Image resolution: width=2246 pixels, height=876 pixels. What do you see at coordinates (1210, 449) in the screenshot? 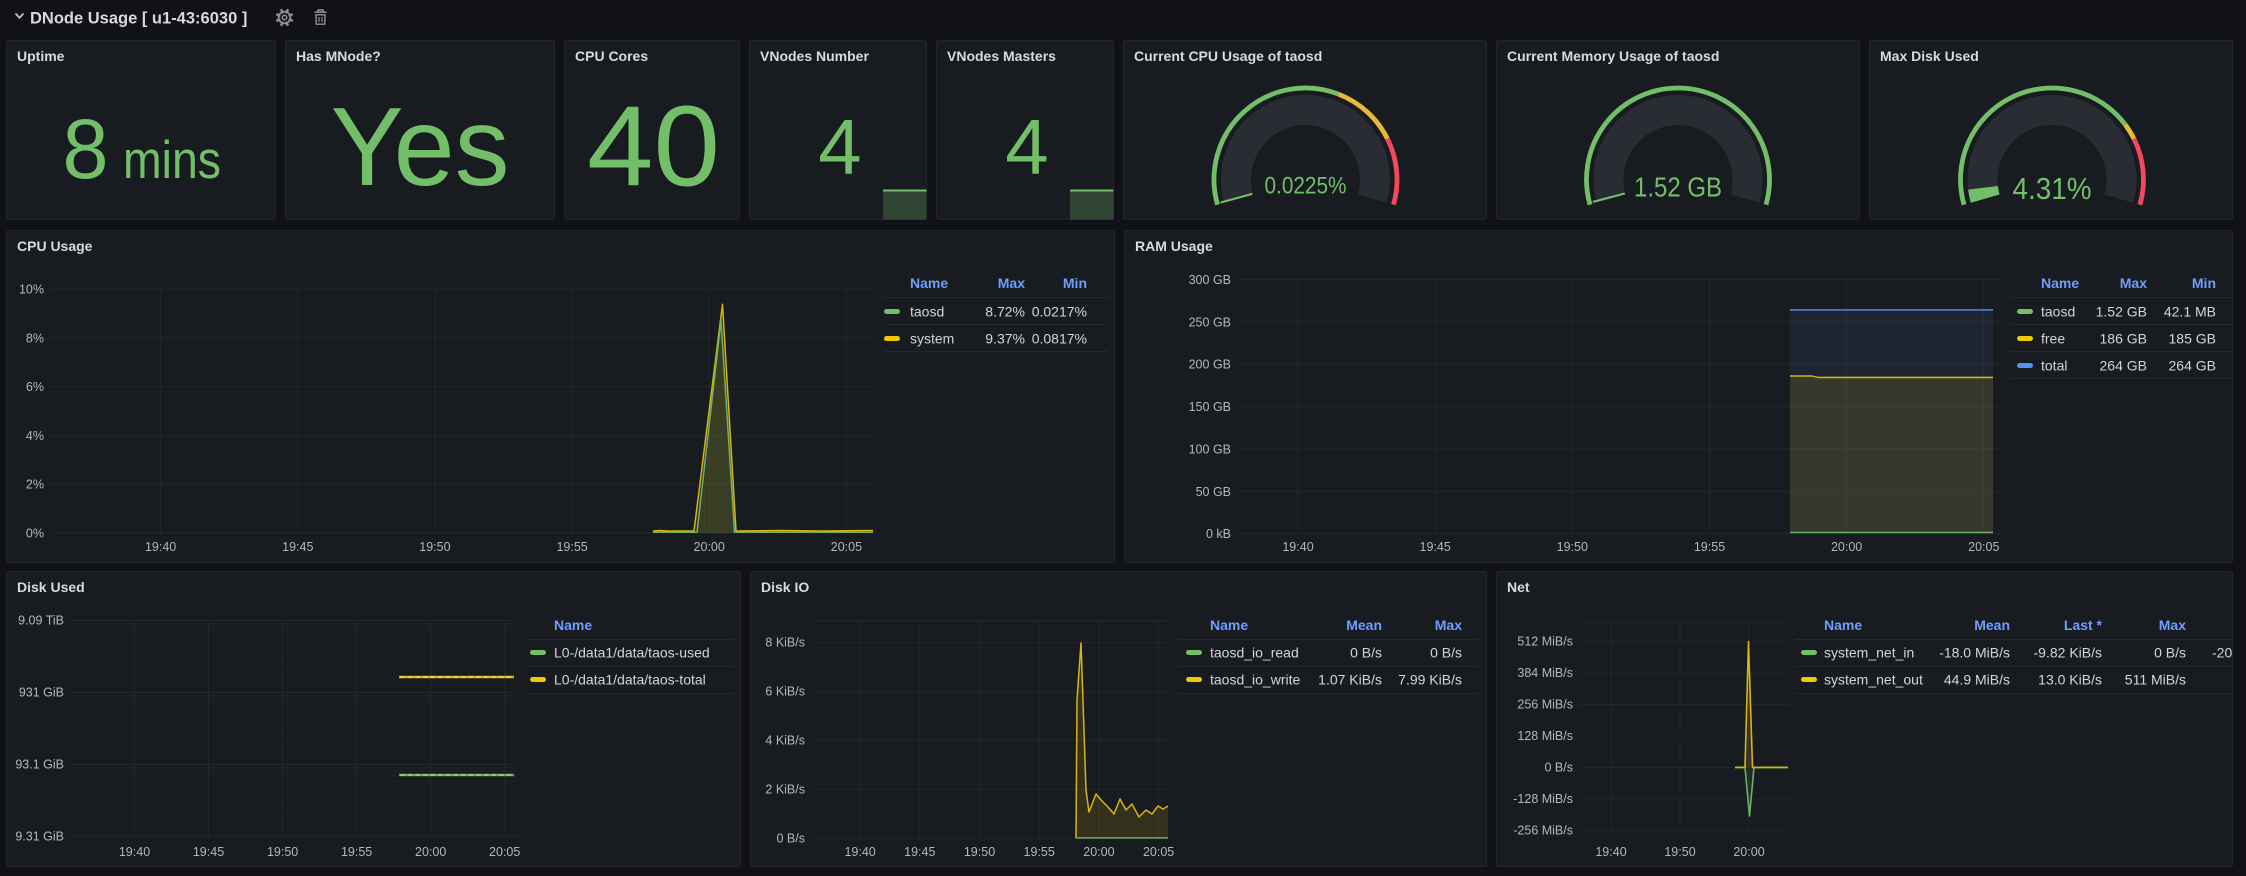
I see `svg-text: 100 GB` at bounding box center [1210, 449].